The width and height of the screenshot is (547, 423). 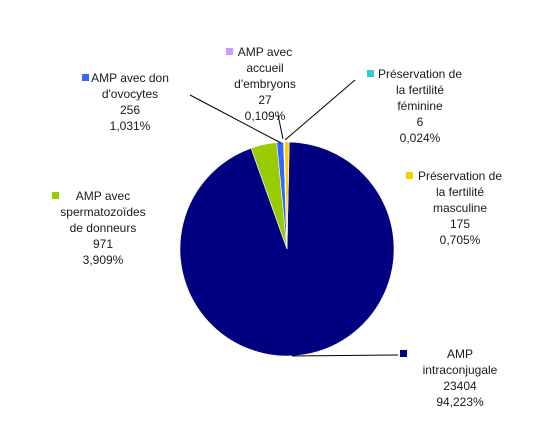 What do you see at coordinates (103, 228) in the screenshot?
I see `slice-label-line-1-2: de donneurs` at bounding box center [103, 228].